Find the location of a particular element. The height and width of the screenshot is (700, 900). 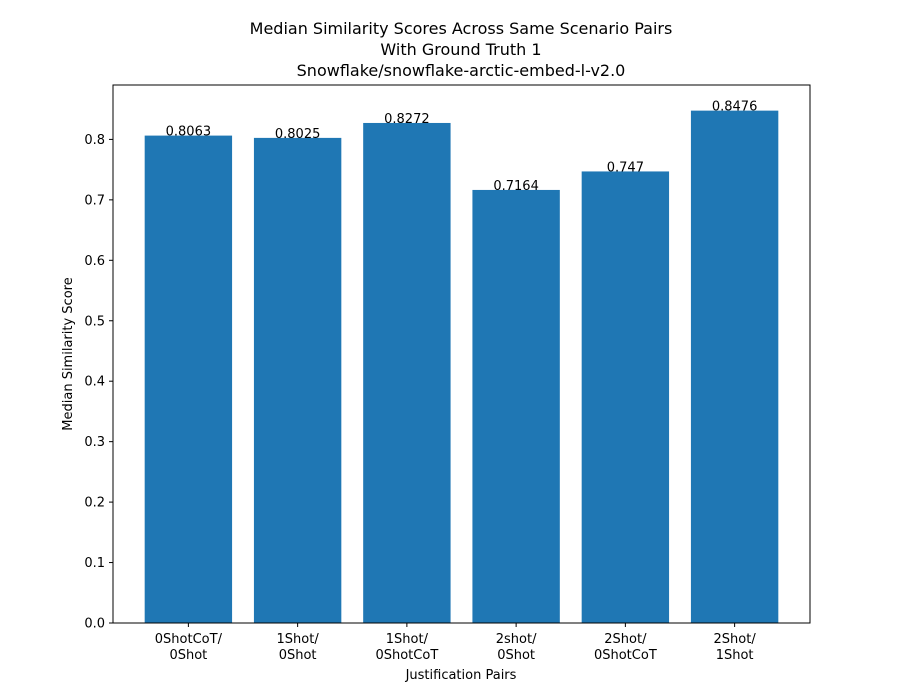

x-tick-label-6: 2Shot/1Shot is located at coordinates (735, 647).